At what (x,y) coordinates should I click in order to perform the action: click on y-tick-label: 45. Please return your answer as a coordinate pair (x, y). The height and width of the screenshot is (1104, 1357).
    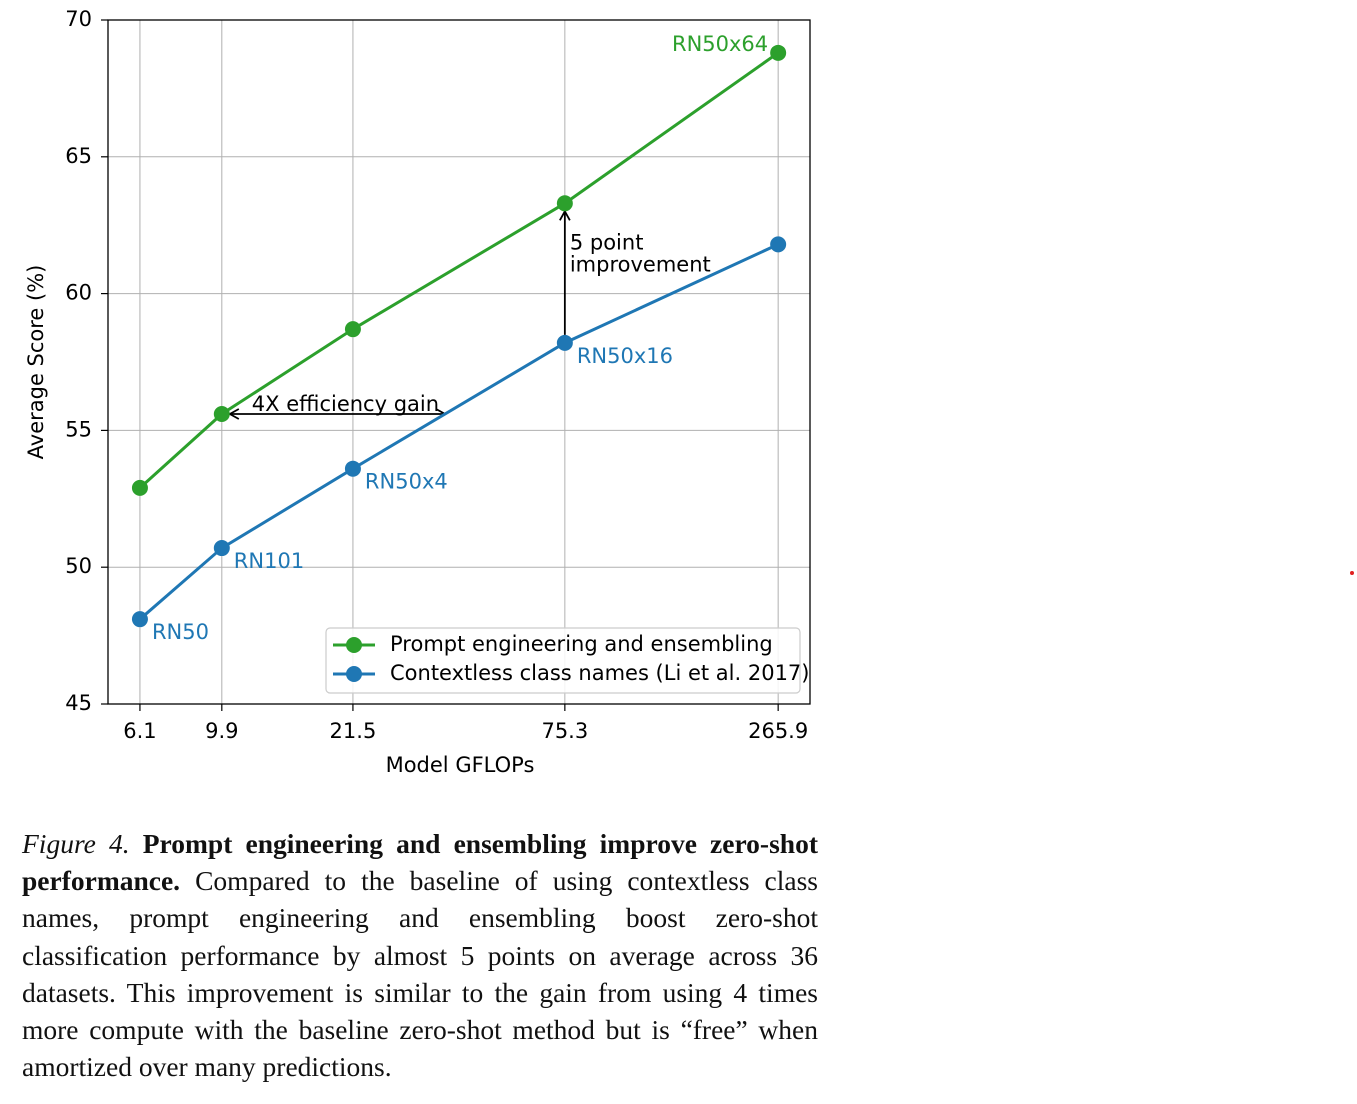
    Looking at the image, I should click on (78, 703).